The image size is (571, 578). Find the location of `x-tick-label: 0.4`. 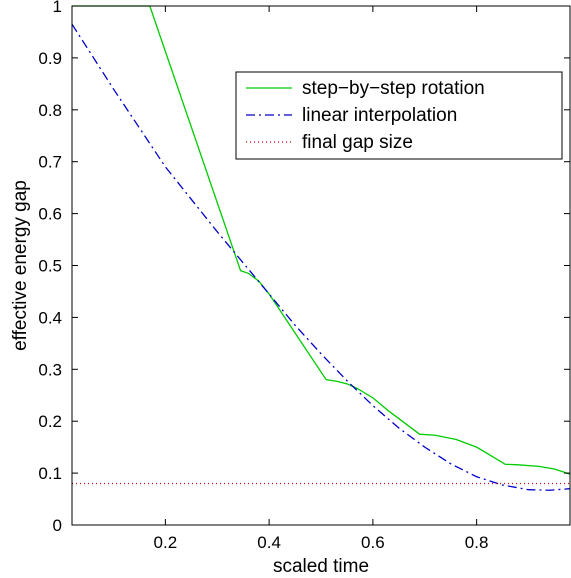

x-tick-label: 0.4 is located at coordinates (269, 542).